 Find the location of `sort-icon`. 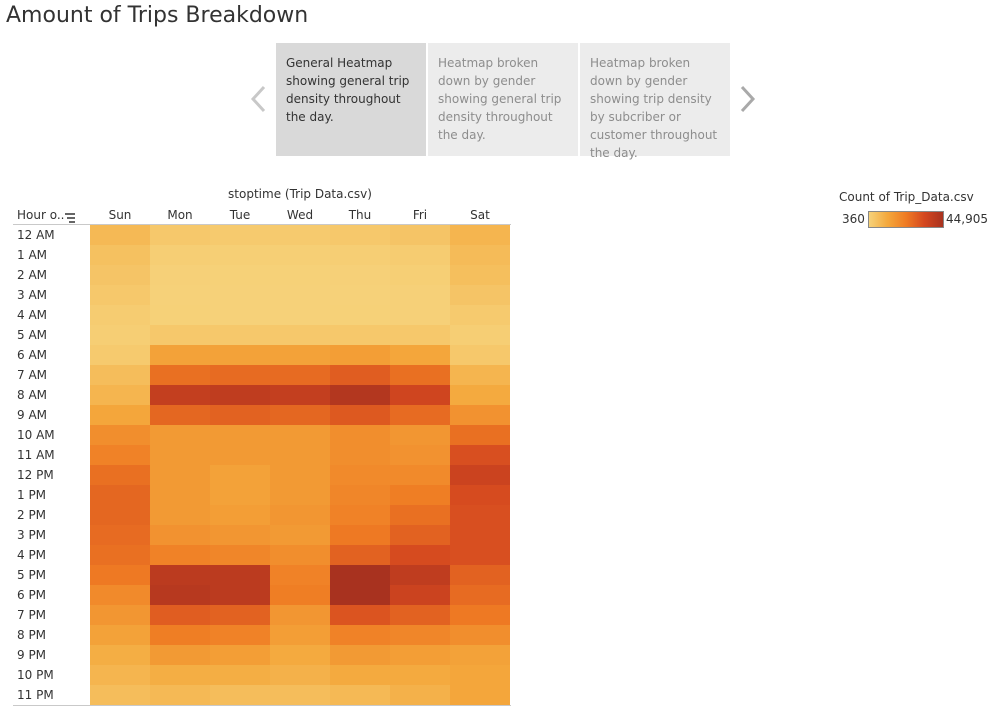

sort-icon is located at coordinates (70, 216).